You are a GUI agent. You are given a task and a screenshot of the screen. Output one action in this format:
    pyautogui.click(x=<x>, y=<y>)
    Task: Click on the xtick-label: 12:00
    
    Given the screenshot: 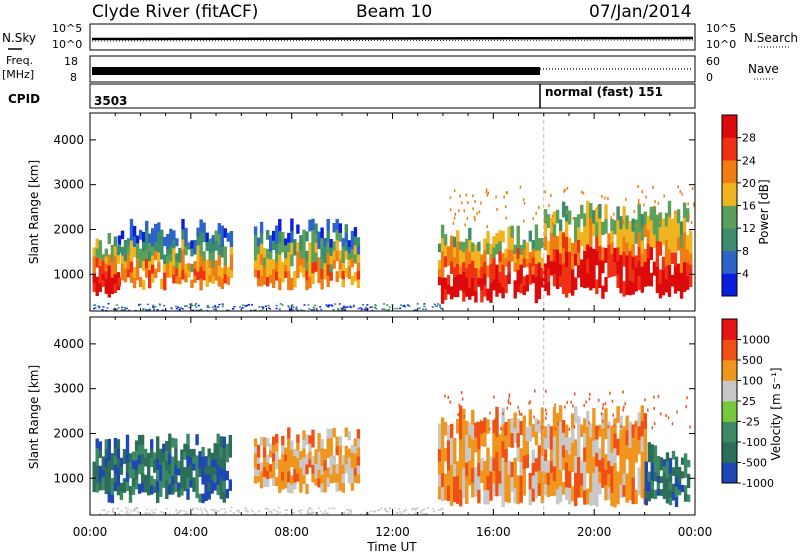 What is the action you would take?
    pyautogui.click(x=392, y=532)
    